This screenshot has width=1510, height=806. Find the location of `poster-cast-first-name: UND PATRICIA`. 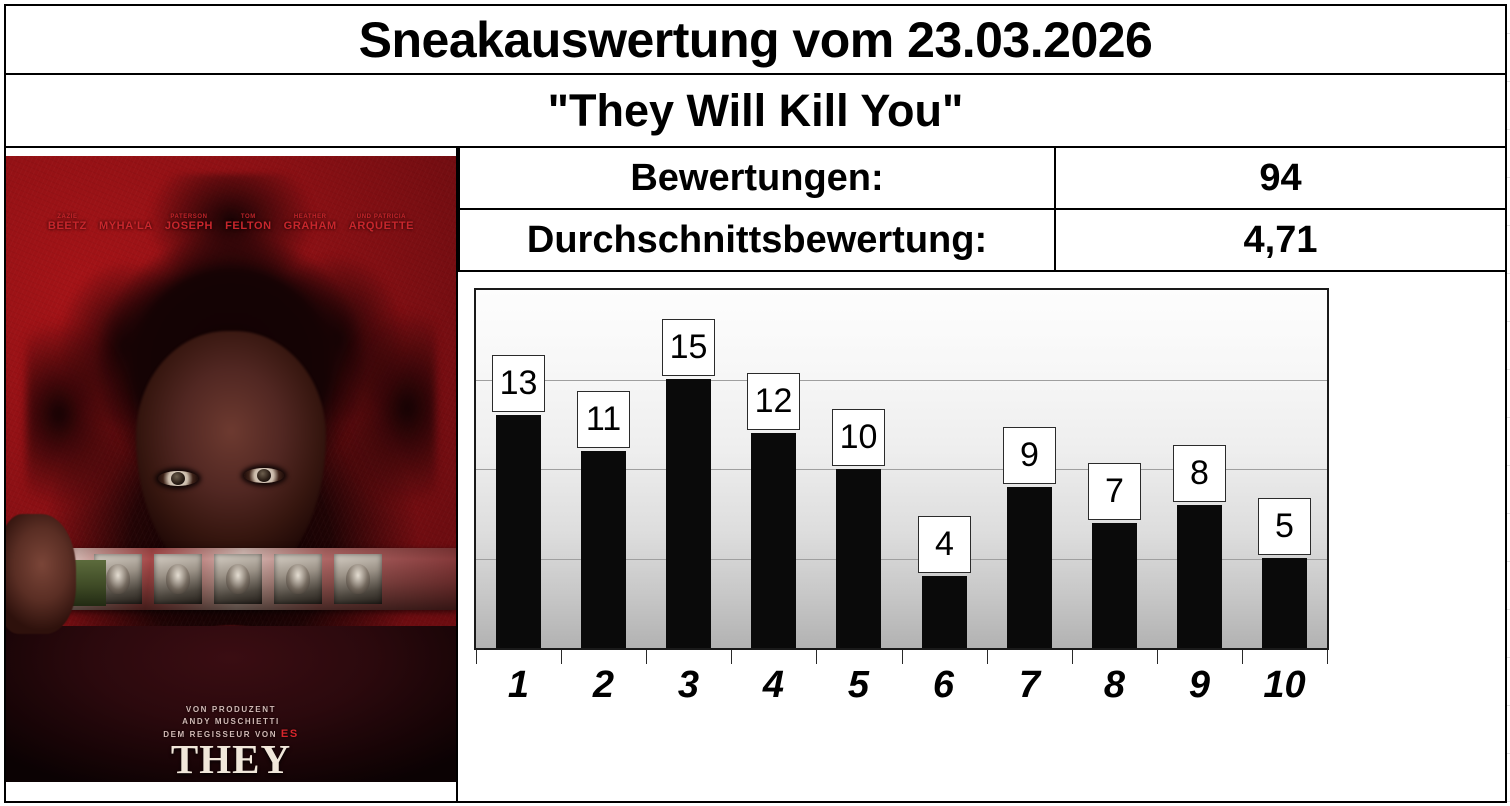

poster-cast-first-name: UND PATRICIA is located at coordinates (381, 217).